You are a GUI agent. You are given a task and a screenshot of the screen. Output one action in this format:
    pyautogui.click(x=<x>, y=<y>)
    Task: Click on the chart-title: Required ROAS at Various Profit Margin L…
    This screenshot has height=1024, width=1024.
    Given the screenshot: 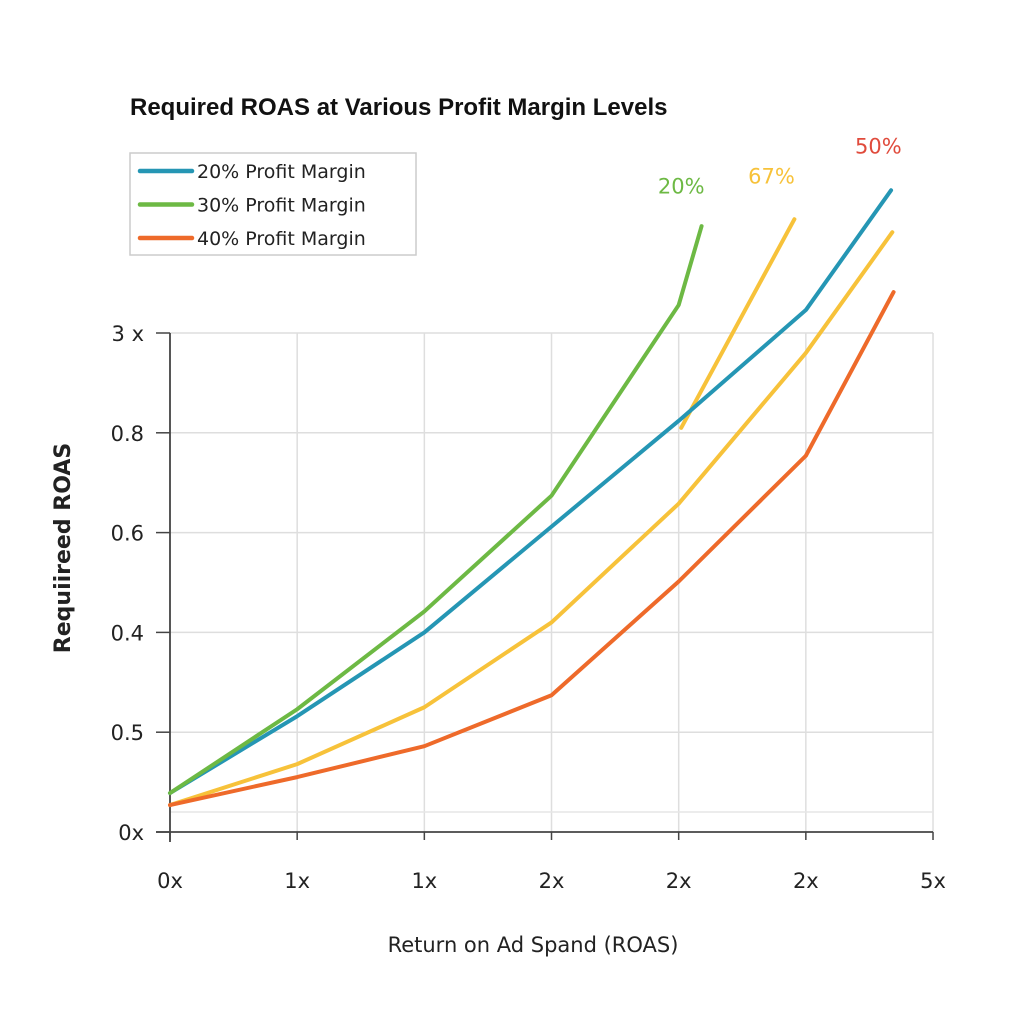 What is the action you would take?
    pyautogui.click(x=398, y=107)
    